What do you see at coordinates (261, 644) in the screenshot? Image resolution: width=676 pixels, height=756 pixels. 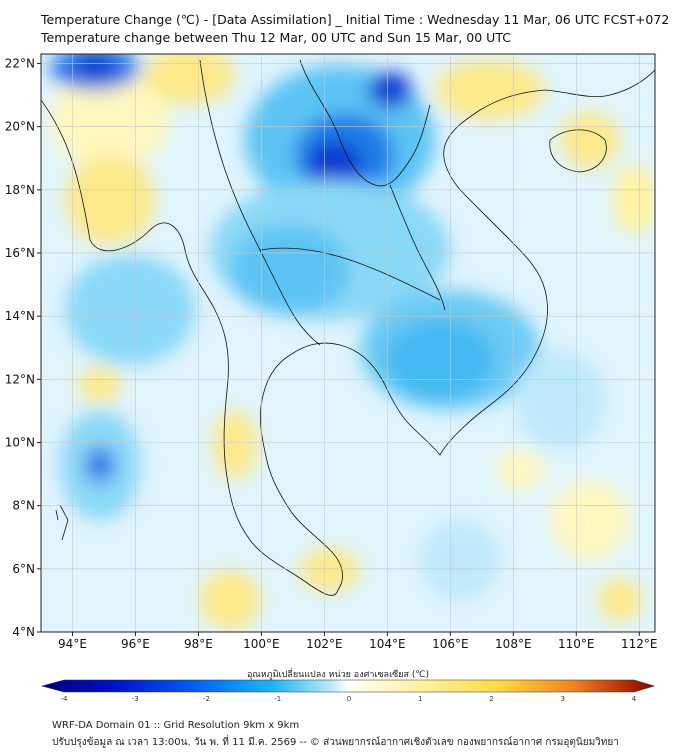 I see `lon-label: 100°E` at bounding box center [261, 644].